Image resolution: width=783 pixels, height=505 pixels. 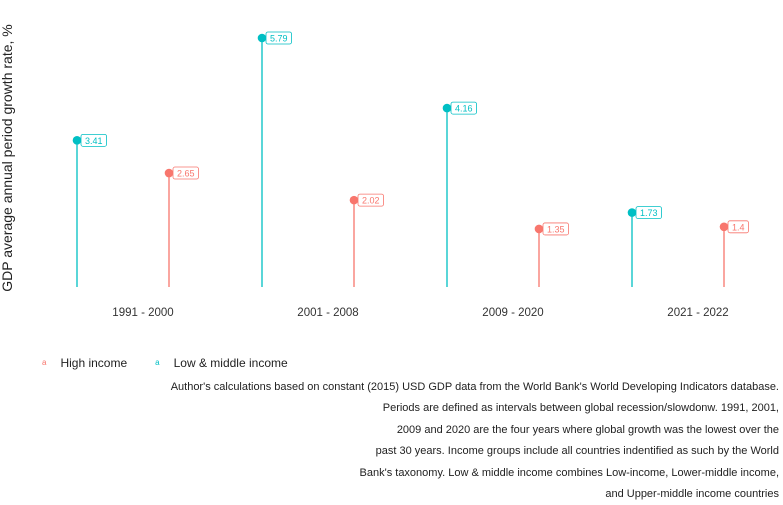 What do you see at coordinates (77, 140) in the screenshot?
I see `point-low-middle-income-1991-2000` at bounding box center [77, 140].